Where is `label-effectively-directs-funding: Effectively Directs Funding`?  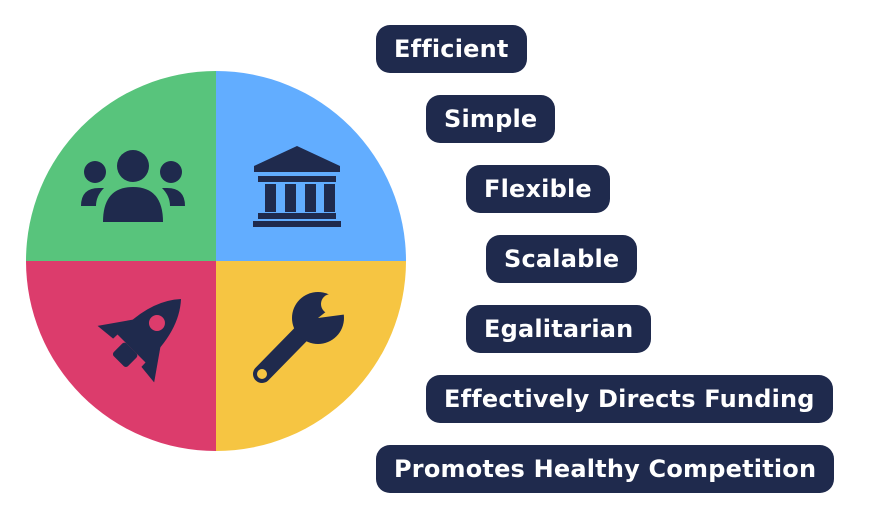
label-effectively-directs-funding: Effectively Directs Funding is located at coordinates (629, 399).